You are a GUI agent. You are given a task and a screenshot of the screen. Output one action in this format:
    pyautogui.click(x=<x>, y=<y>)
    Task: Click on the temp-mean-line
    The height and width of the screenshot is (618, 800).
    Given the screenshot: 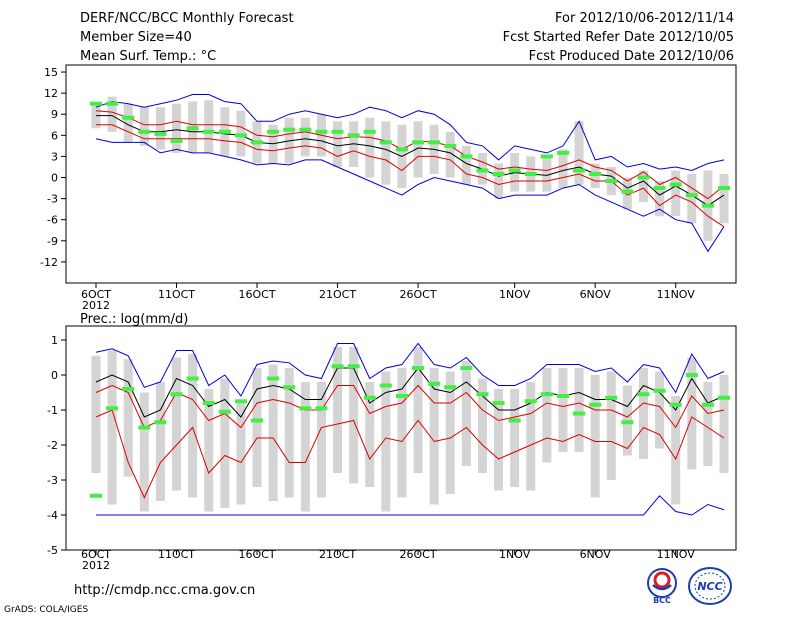 What is the action you would take?
    pyautogui.click(x=410, y=161)
    